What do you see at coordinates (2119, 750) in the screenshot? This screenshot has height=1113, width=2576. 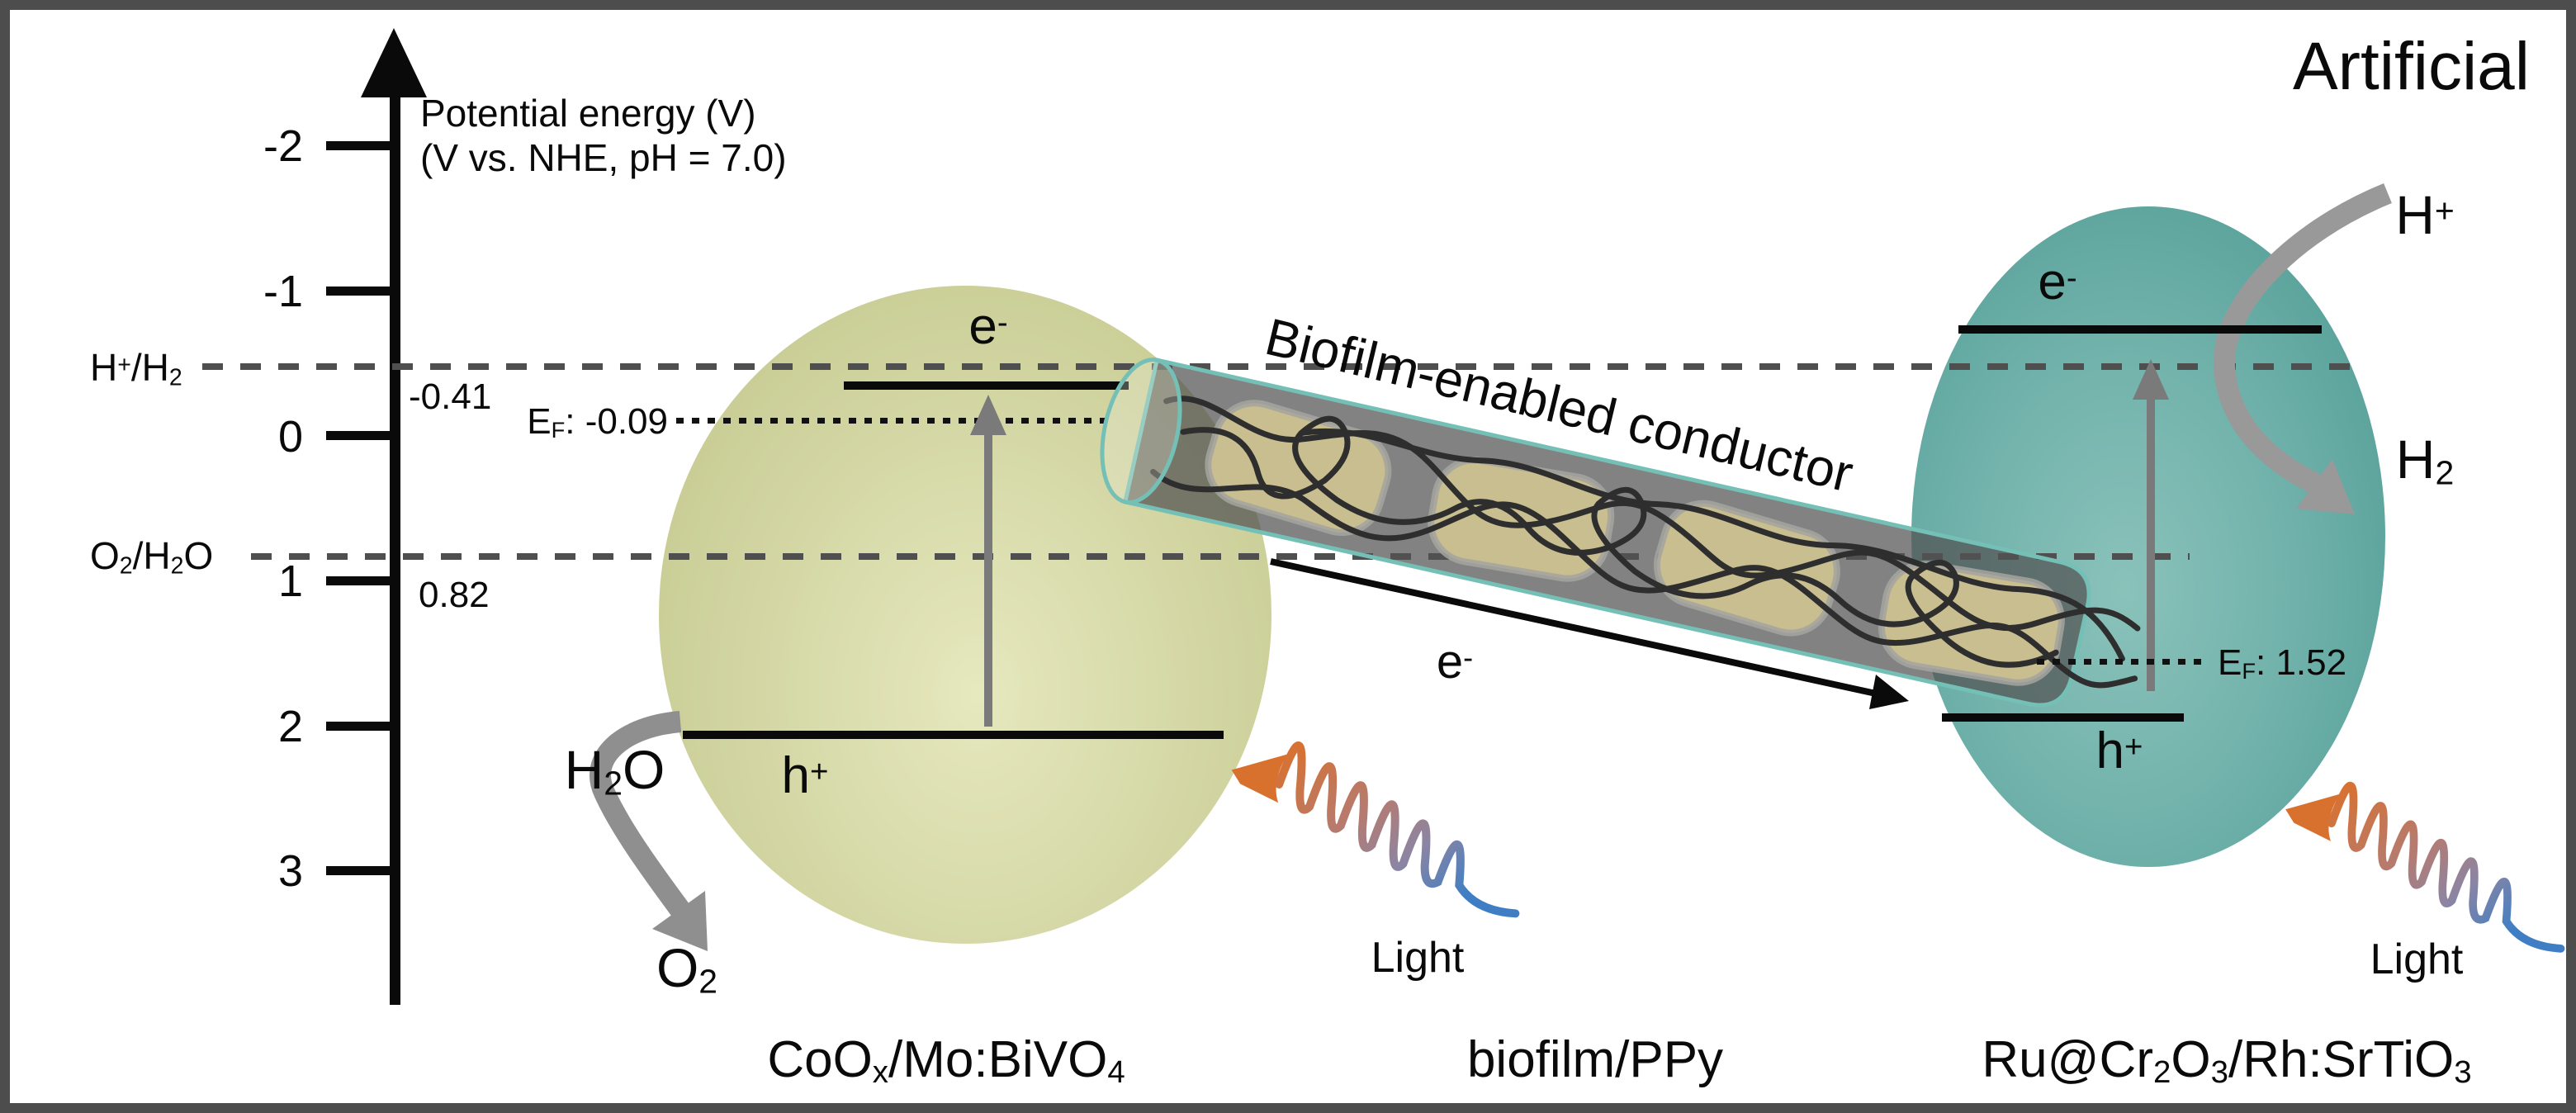 I see `right-hole-label: h+` at bounding box center [2119, 750].